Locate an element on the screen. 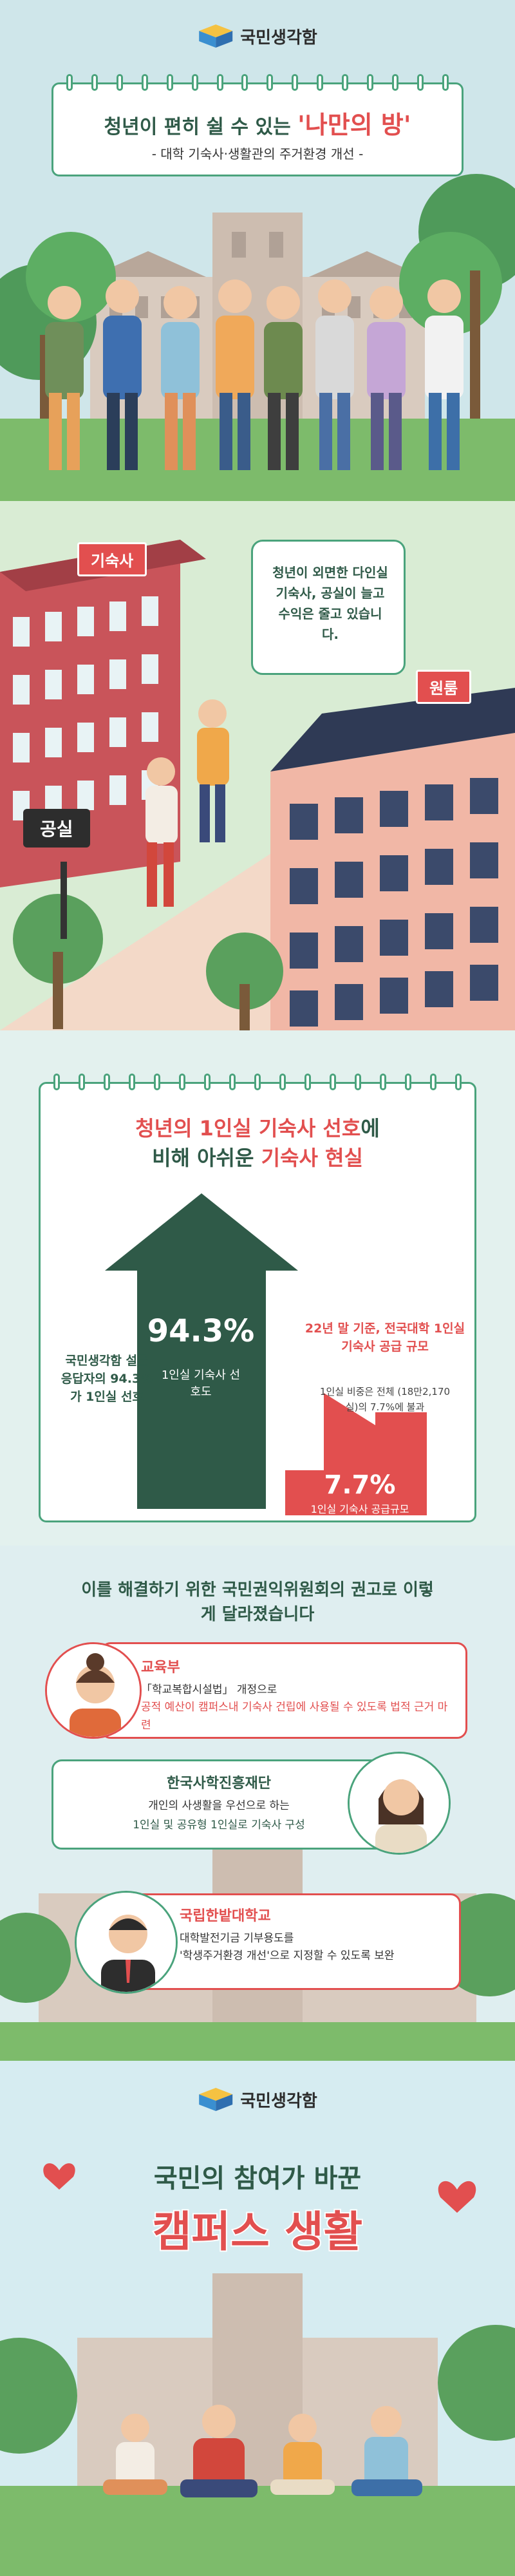 This screenshot has width=515, height=2576. small-stat: 7.7% 1인실 기숙사 공급규모 is located at coordinates (359, 1494).